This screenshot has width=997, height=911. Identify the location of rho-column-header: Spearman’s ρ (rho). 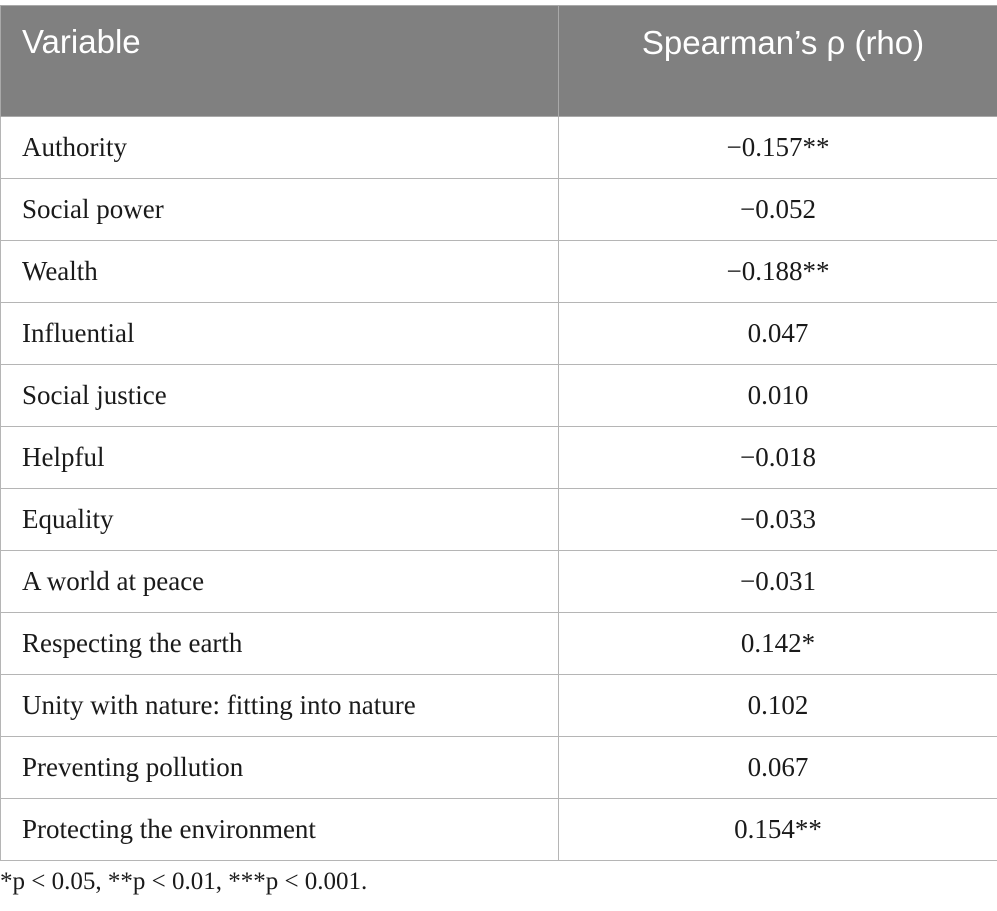
(777, 61).